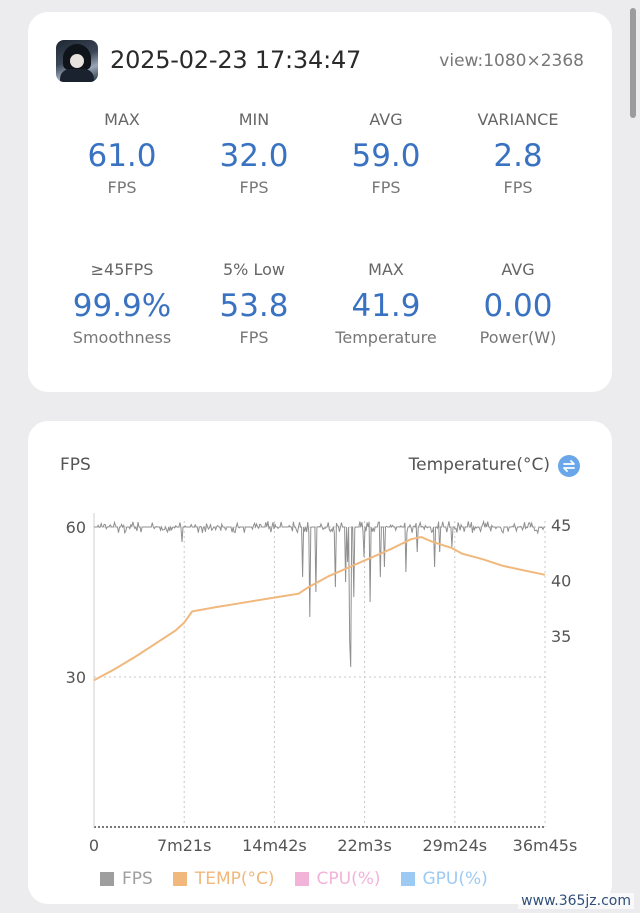 The height and width of the screenshot is (913, 640). What do you see at coordinates (107, 879) in the screenshot?
I see `legend-swatch-fps` at bounding box center [107, 879].